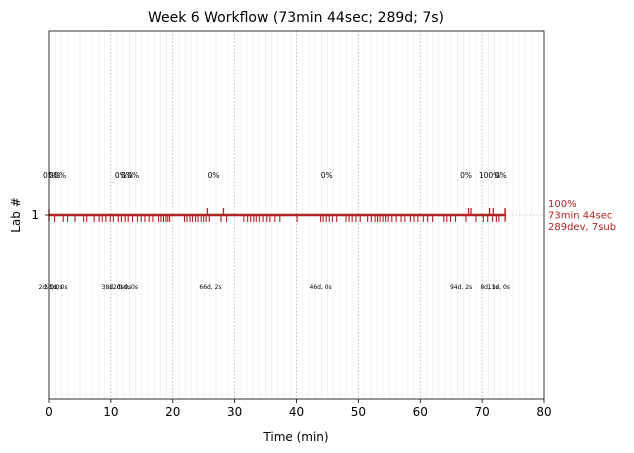 The width and height of the screenshot is (634, 453). What do you see at coordinates (580, 216) in the screenshot?
I see `lane-summary-line: 73min 44sec` at bounding box center [580, 216].